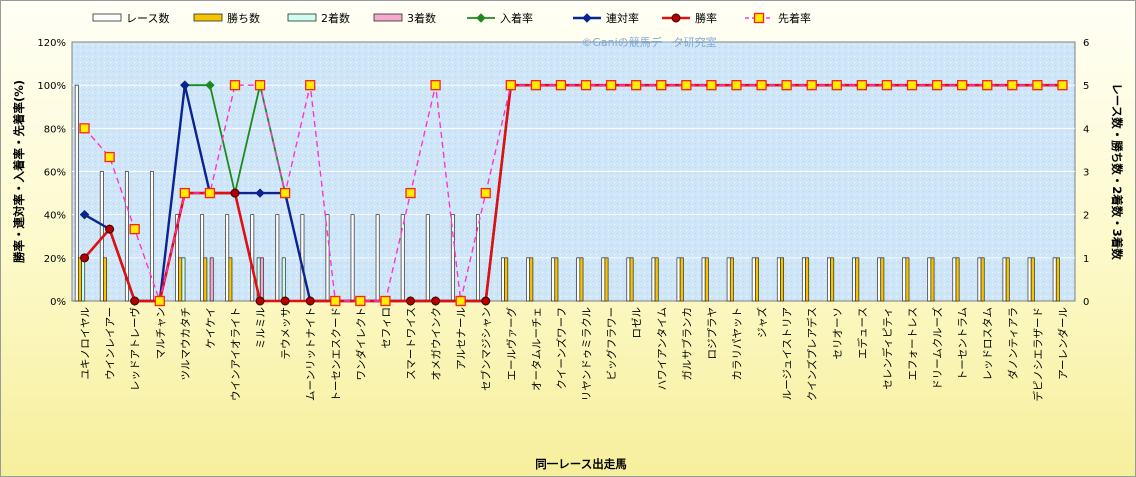 The width and height of the screenshot is (1136, 477). I want to click on category-label: エールヴァーグ, so click(511, 344).